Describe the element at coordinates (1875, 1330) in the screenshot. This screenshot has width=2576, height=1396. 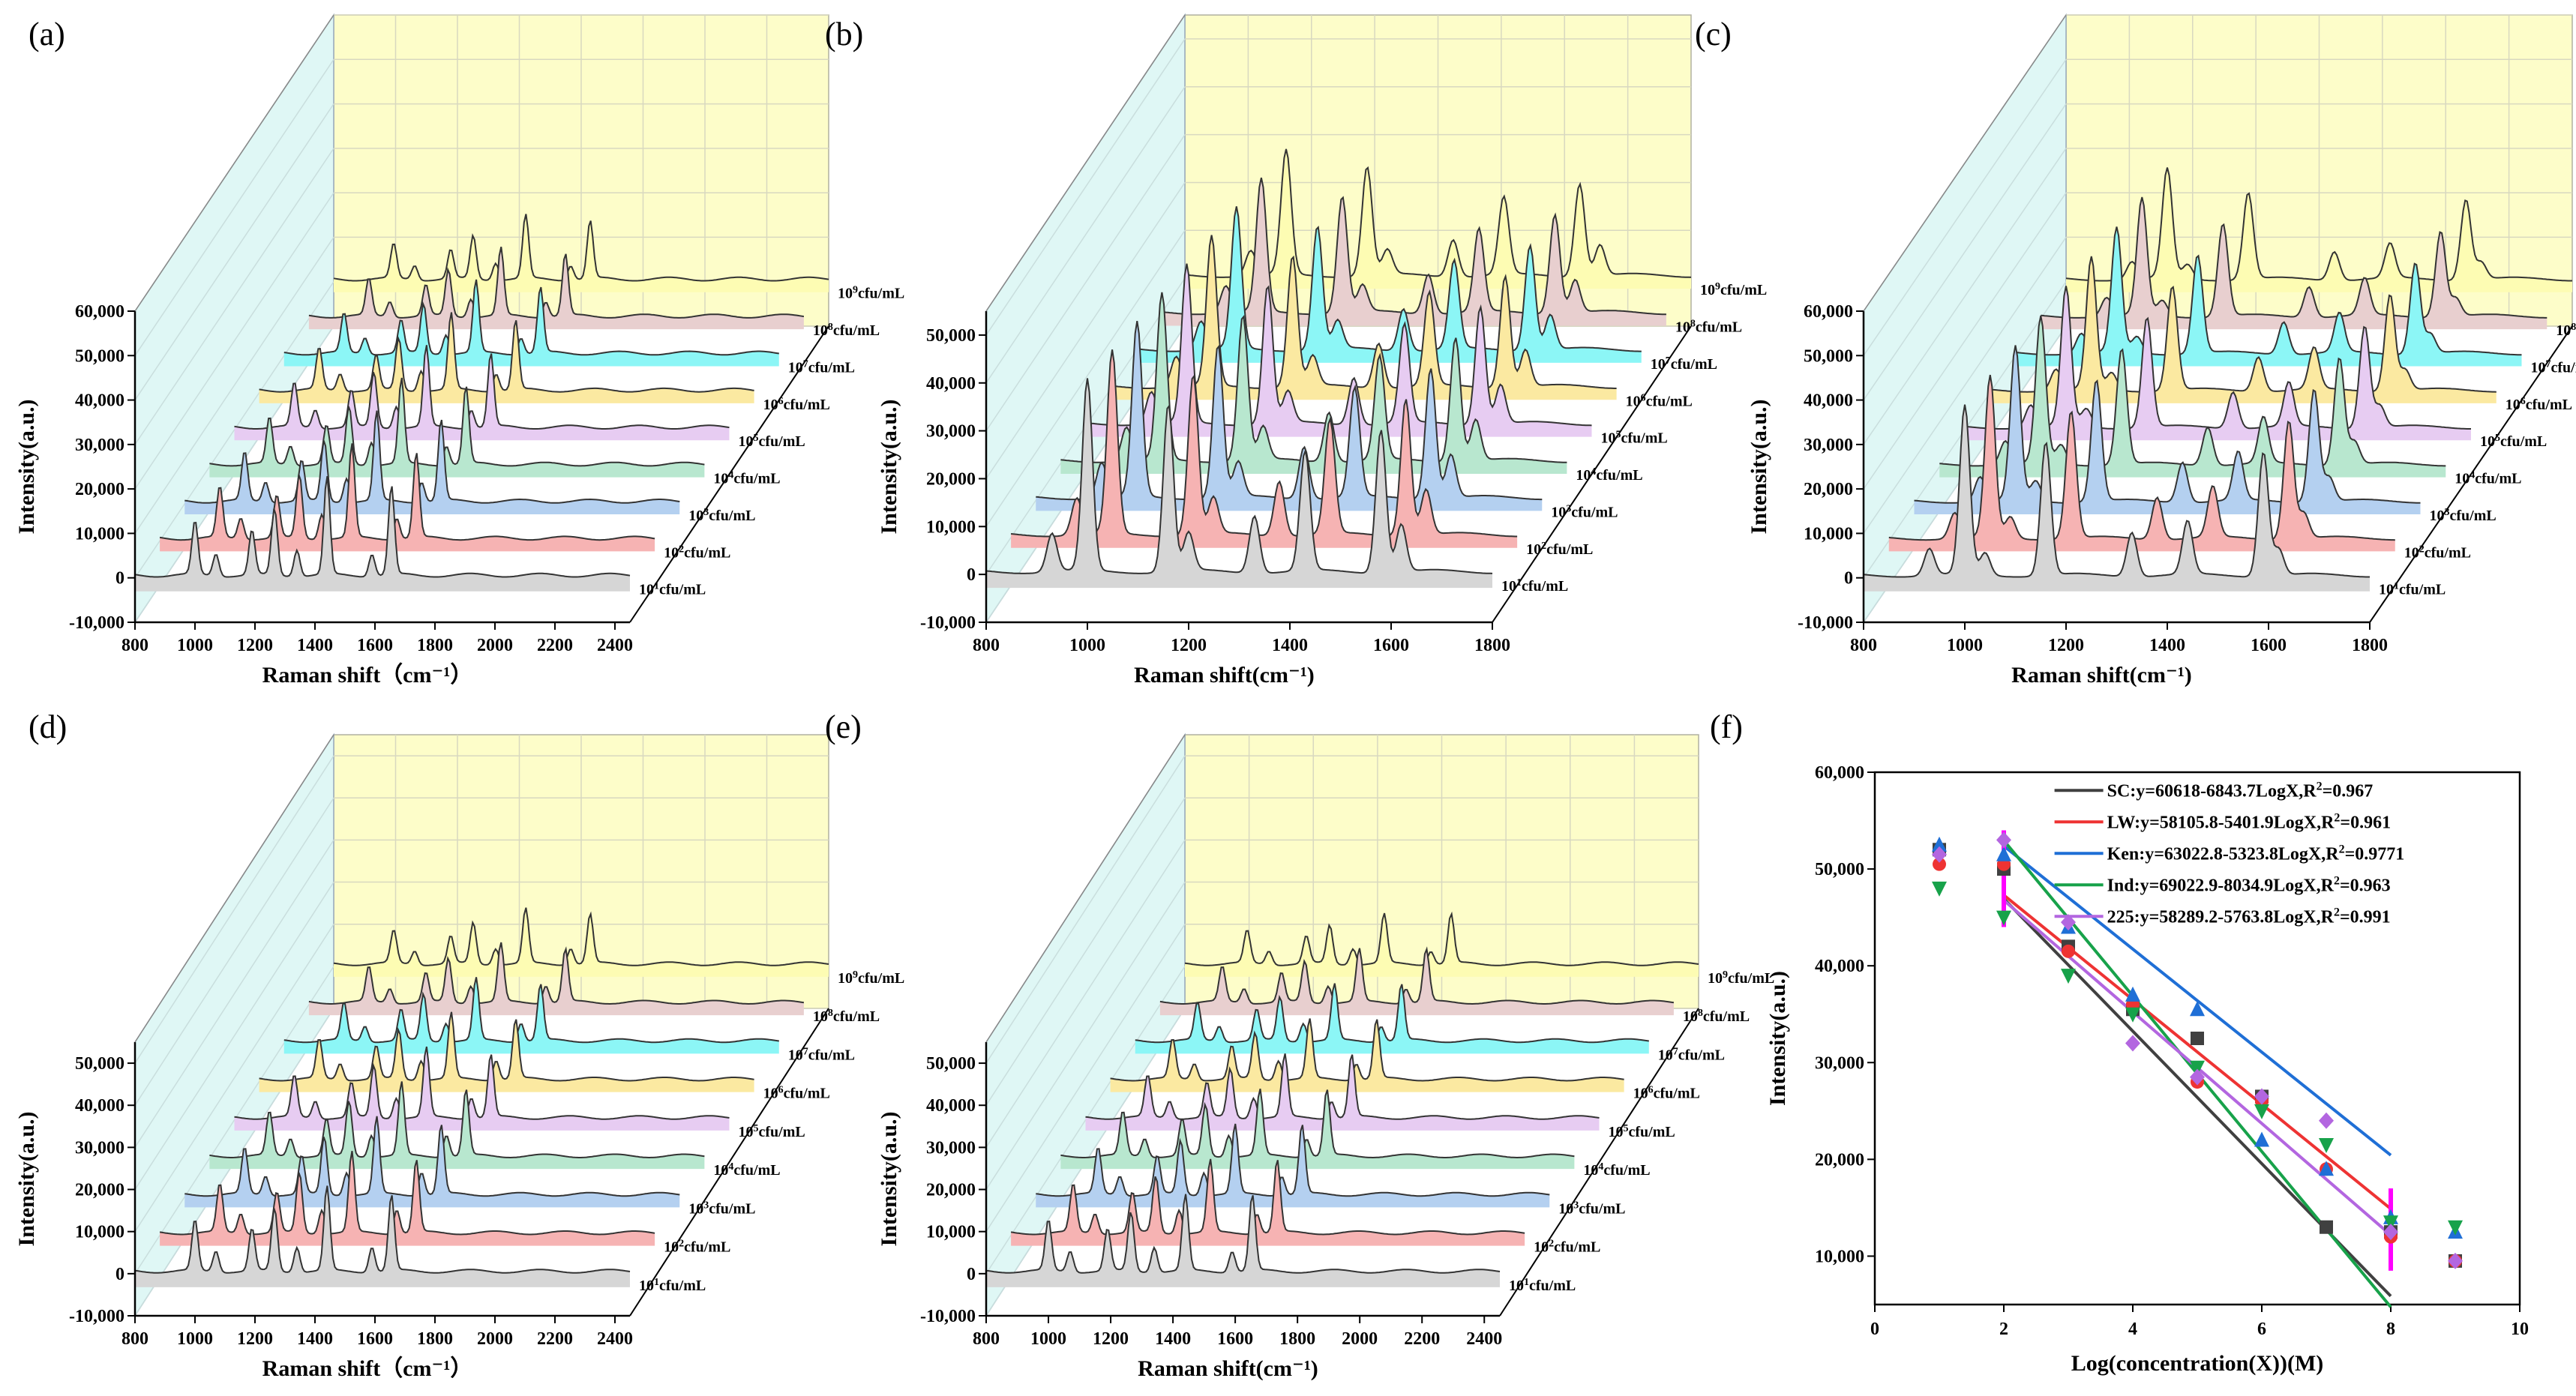
I see `x-tick-label: 0` at that location.